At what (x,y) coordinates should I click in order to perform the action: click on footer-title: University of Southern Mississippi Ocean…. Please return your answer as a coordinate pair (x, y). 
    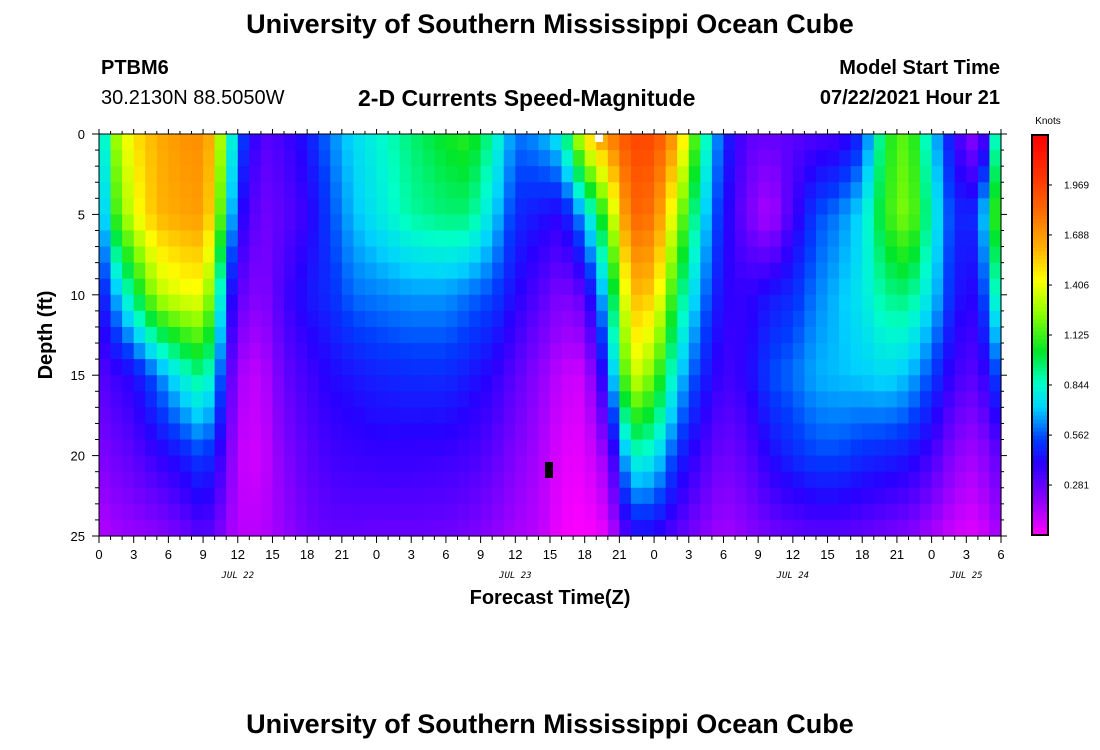
    Looking at the image, I should click on (550, 724).